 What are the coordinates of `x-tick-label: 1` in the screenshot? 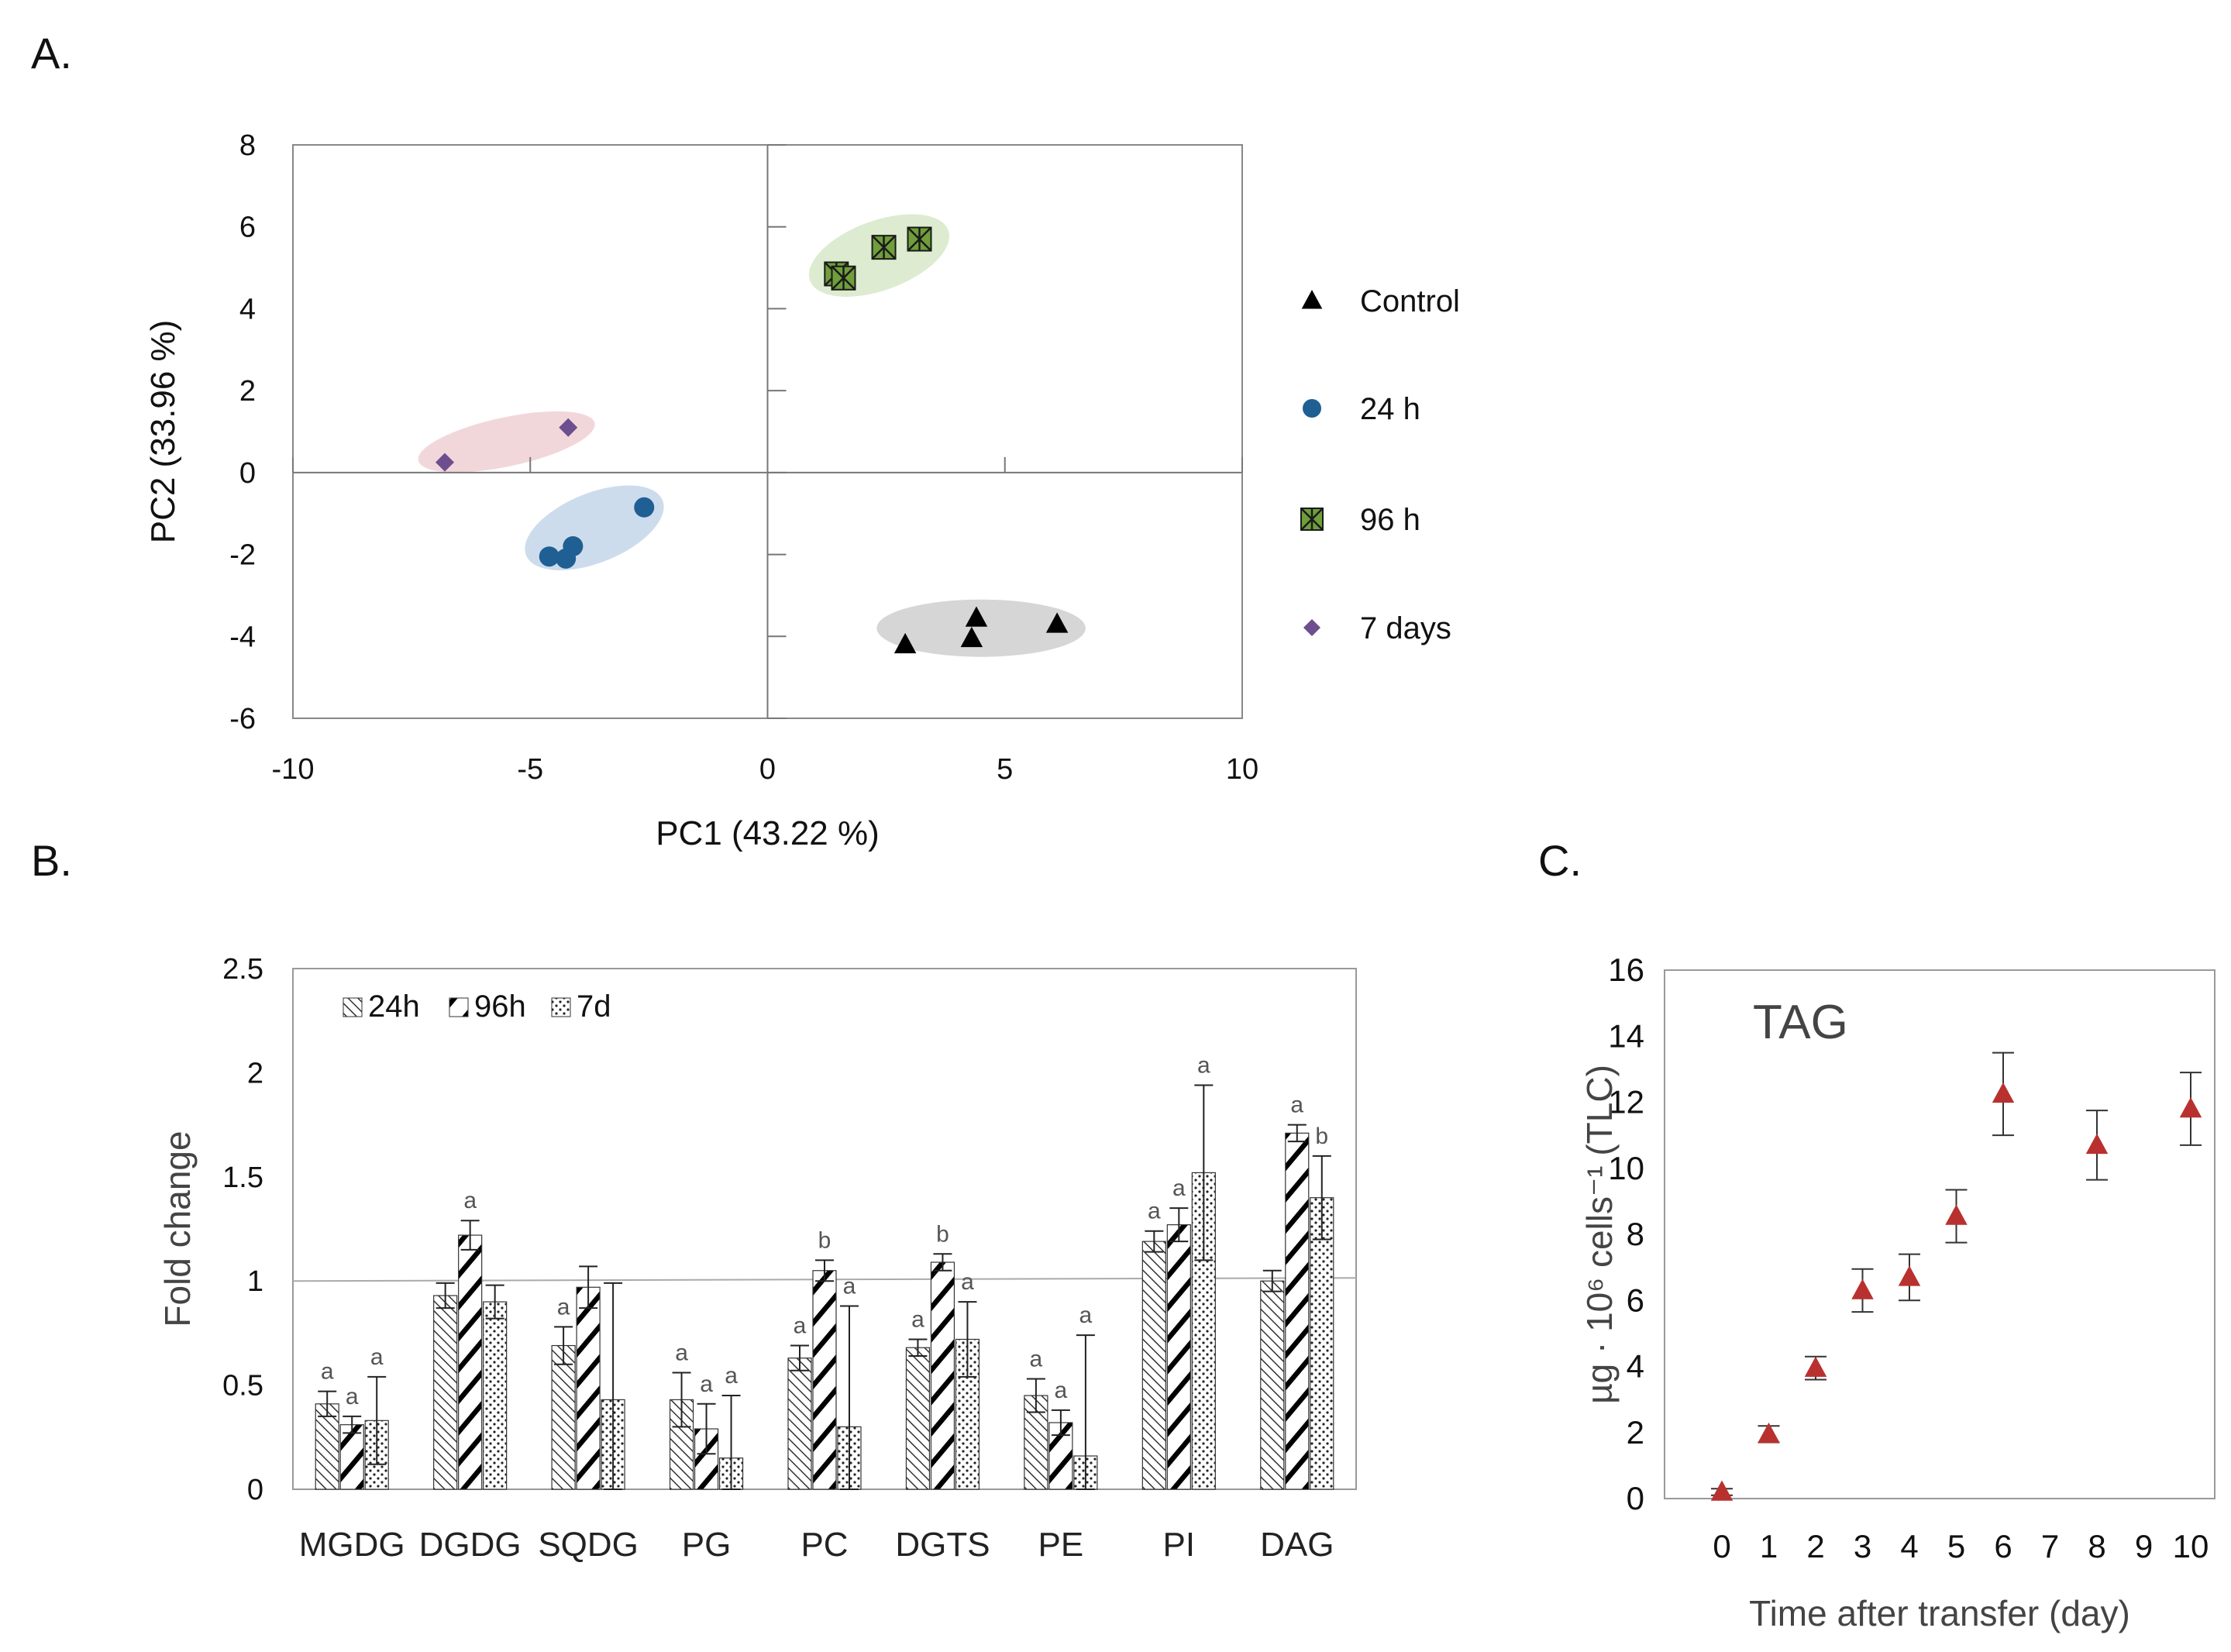 It's located at (1769, 1546).